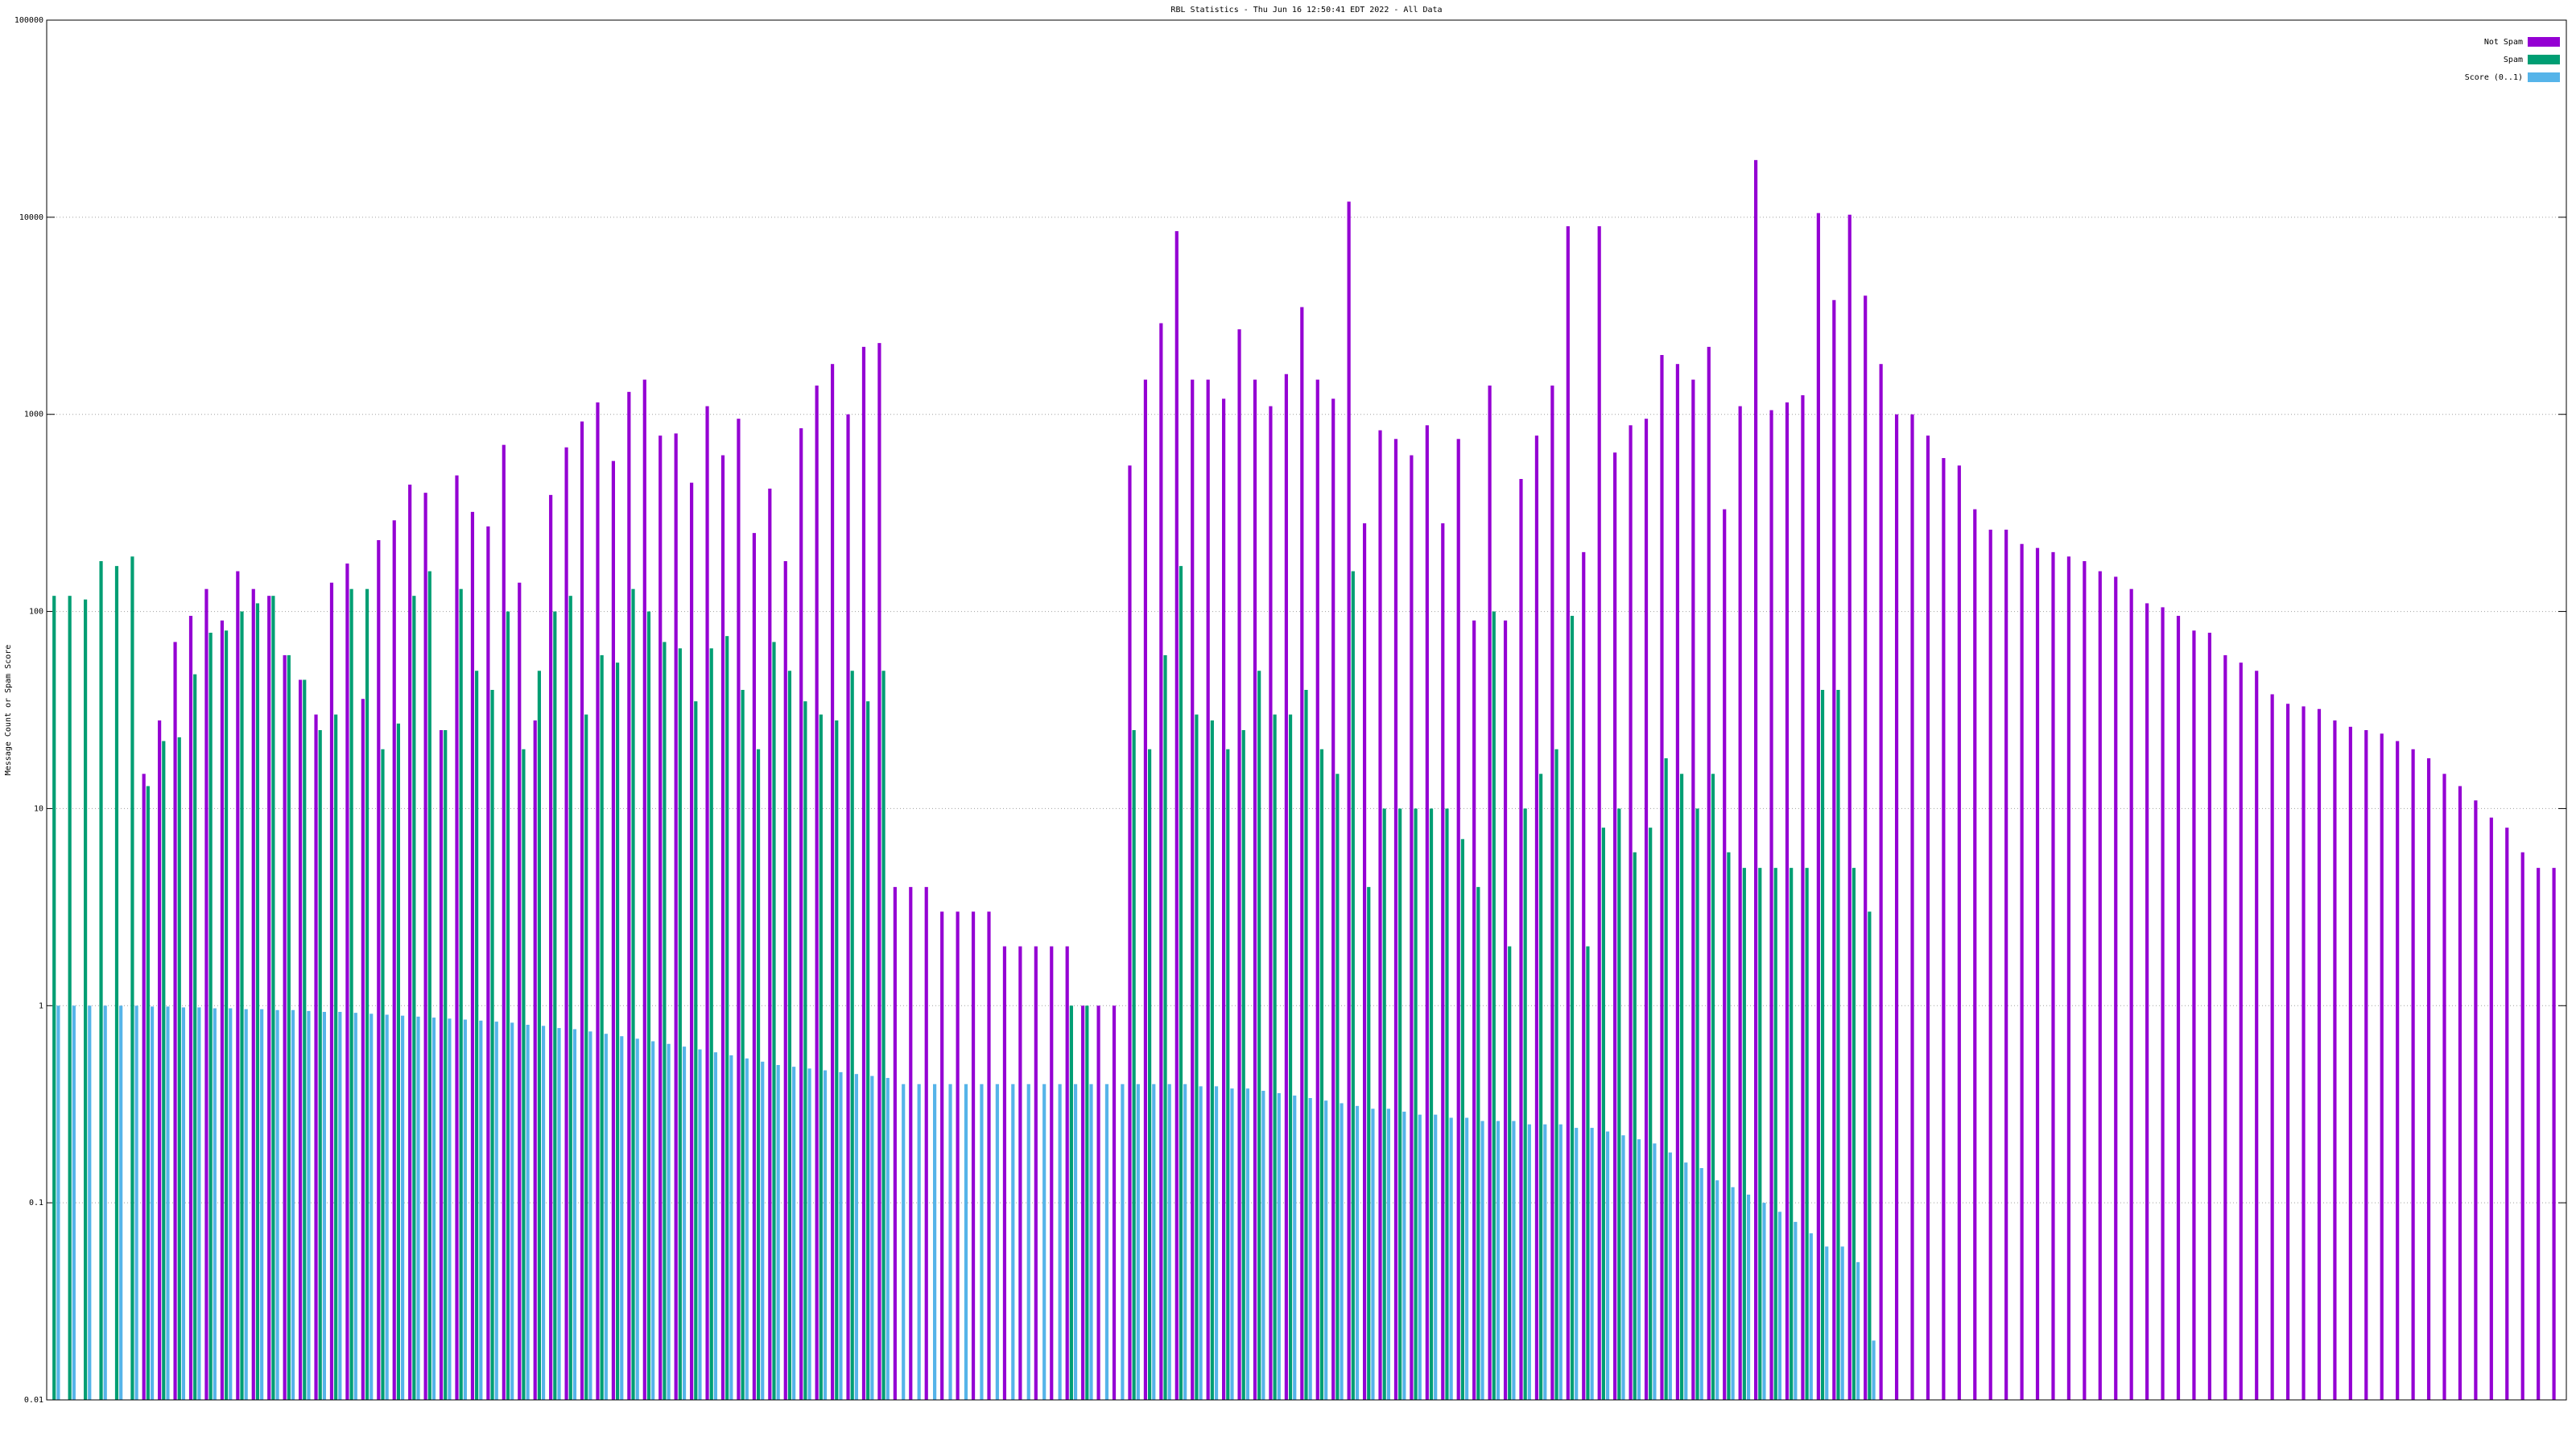  What do you see at coordinates (28, 20) in the screenshot?
I see `y-tick-label: 100000` at bounding box center [28, 20].